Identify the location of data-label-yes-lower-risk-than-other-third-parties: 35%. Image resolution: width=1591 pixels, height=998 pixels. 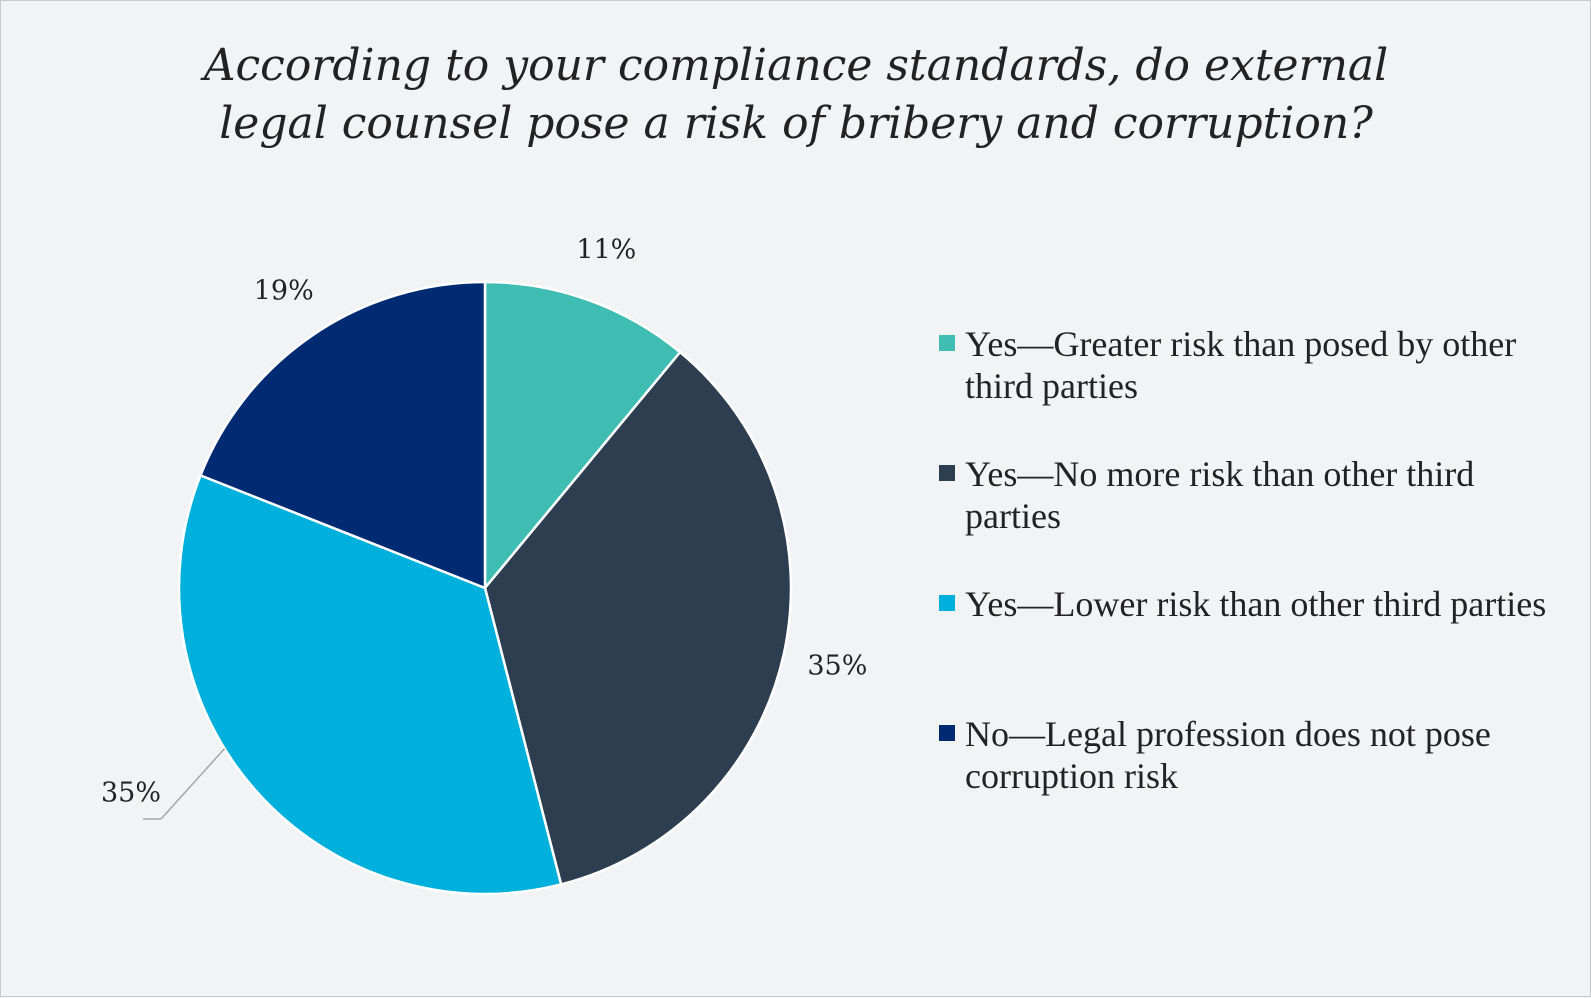
(131, 793).